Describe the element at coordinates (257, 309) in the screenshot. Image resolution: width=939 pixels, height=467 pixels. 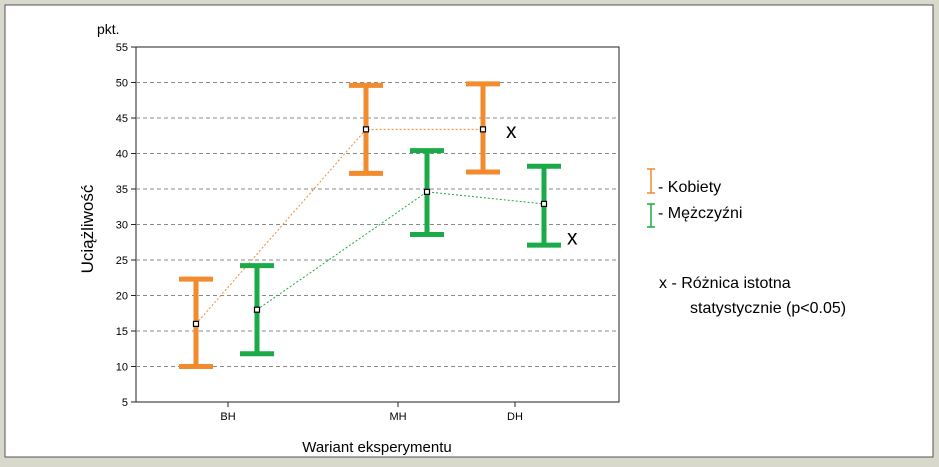
I see `mean-point-mezczyzni-BH` at that location.